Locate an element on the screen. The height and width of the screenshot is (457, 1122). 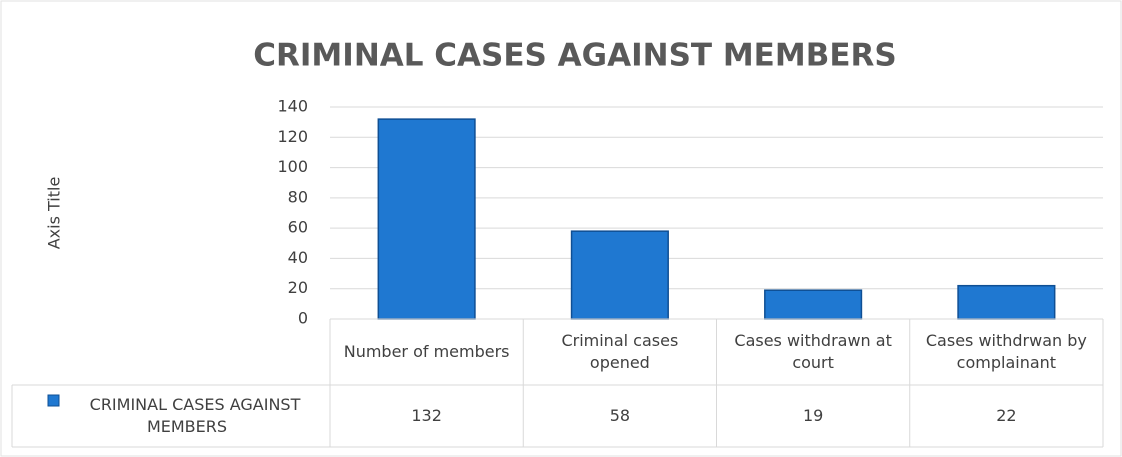
y-tick-label: 120 is located at coordinates (292, 136).